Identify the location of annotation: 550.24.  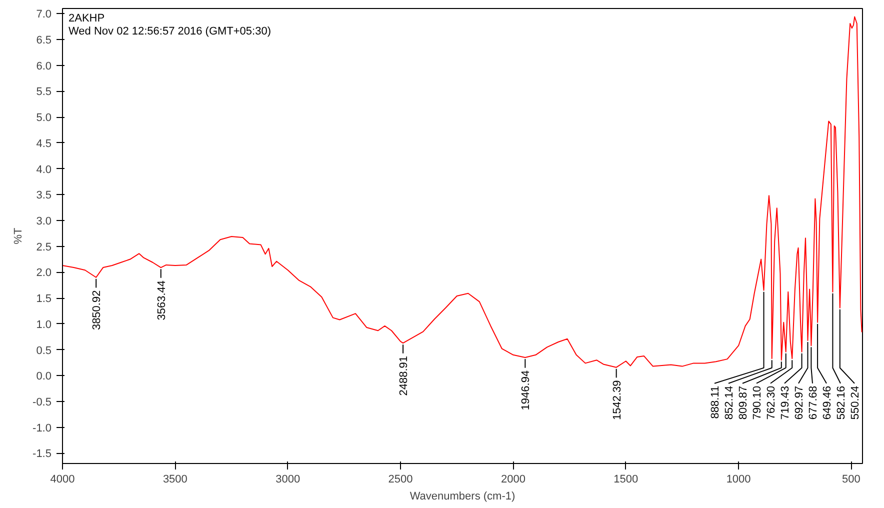
(856, 403).